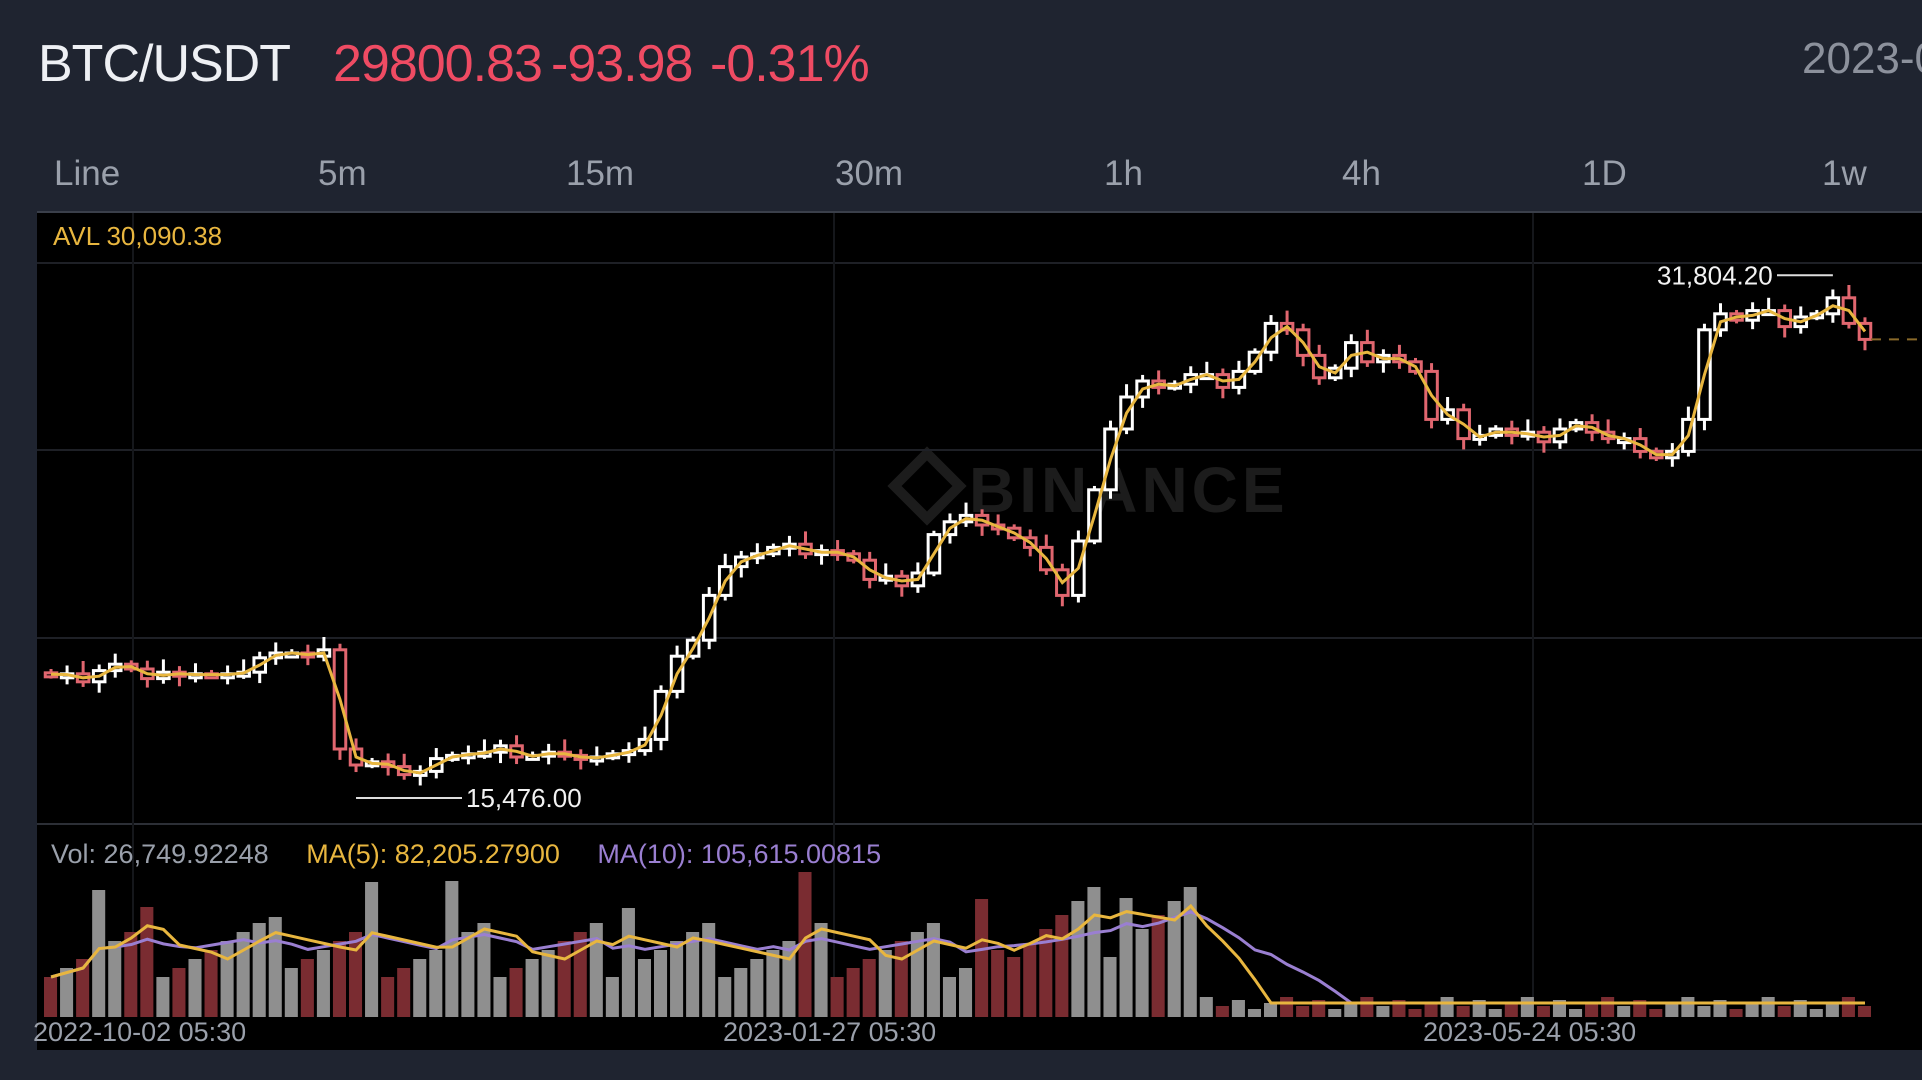 This screenshot has height=1080, width=1922. Describe the element at coordinates (1844, 173) in the screenshot. I see `tab-1w: 1w` at that location.